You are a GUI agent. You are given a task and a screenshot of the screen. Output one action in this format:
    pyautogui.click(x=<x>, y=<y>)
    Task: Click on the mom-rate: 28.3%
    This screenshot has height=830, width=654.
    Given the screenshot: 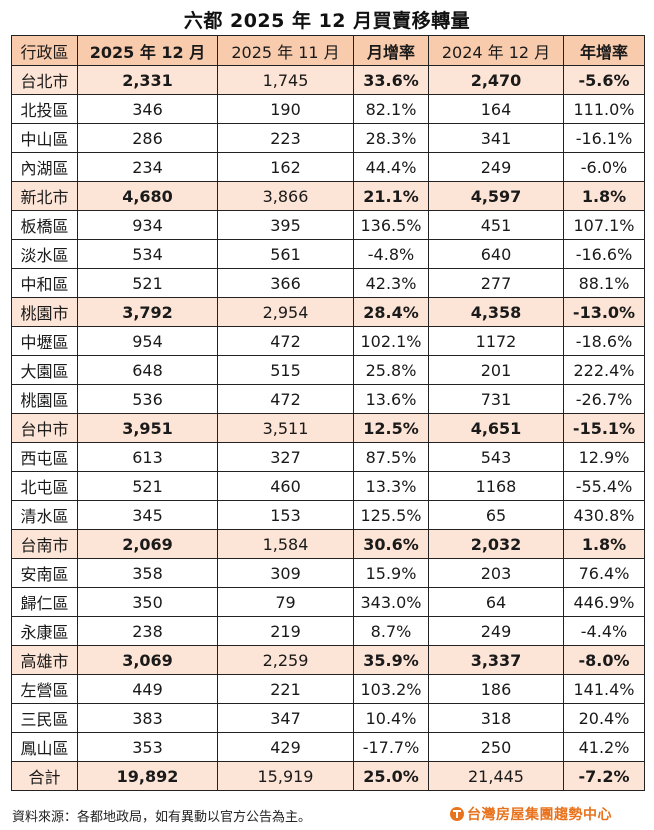 What is the action you would take?
    pyautogui.click(x=391, y=138)
    